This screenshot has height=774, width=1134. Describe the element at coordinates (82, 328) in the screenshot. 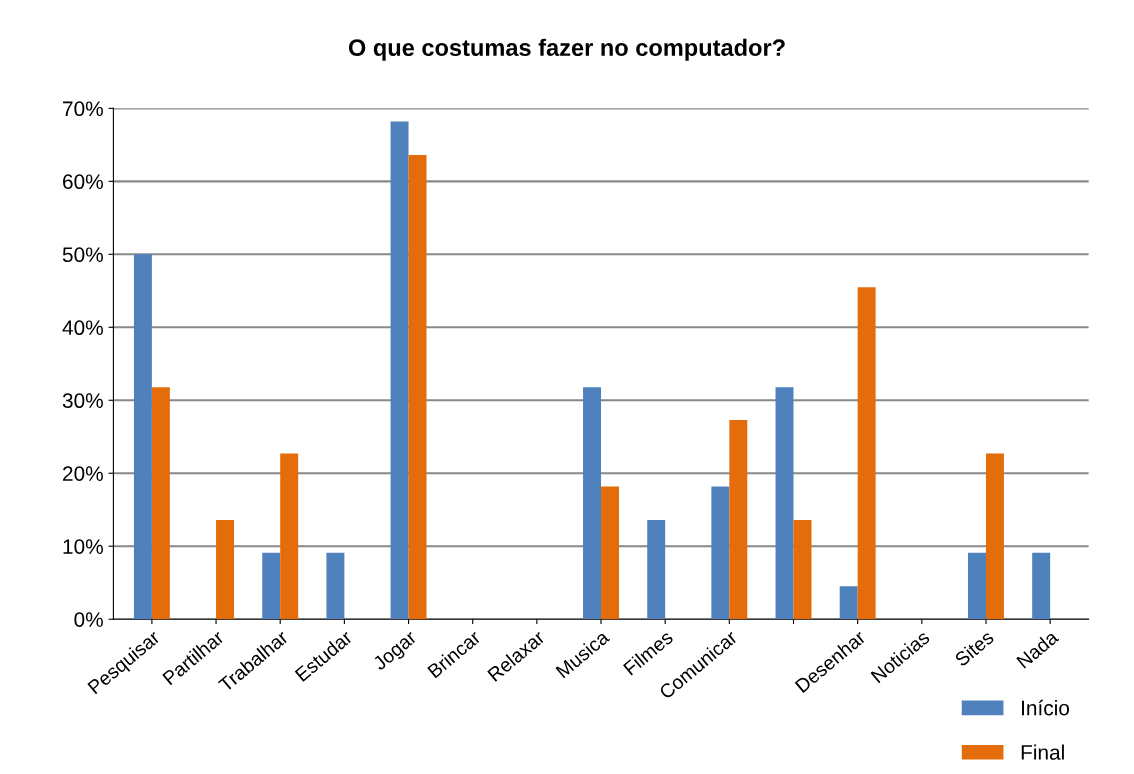

I see `y-tick-label: 40%` at that location.